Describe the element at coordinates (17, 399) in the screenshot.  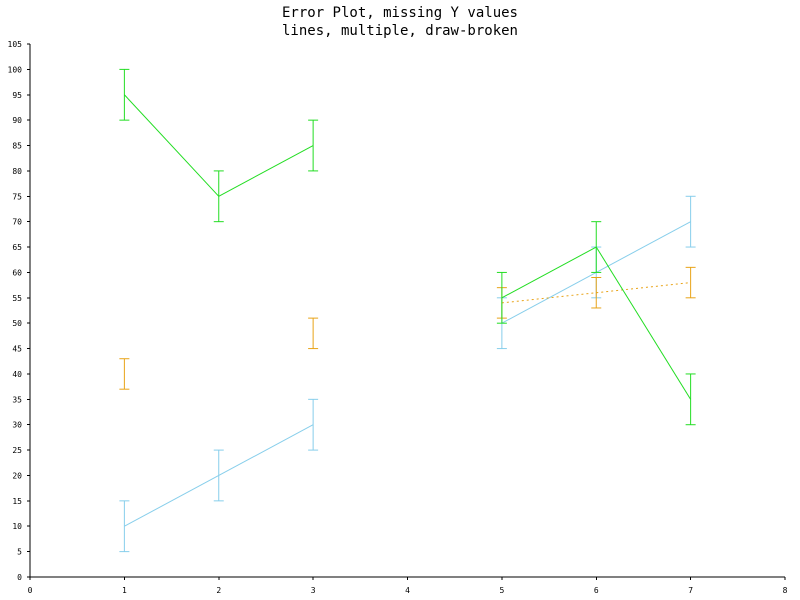
I see `y-tick-label: 35` at that location.